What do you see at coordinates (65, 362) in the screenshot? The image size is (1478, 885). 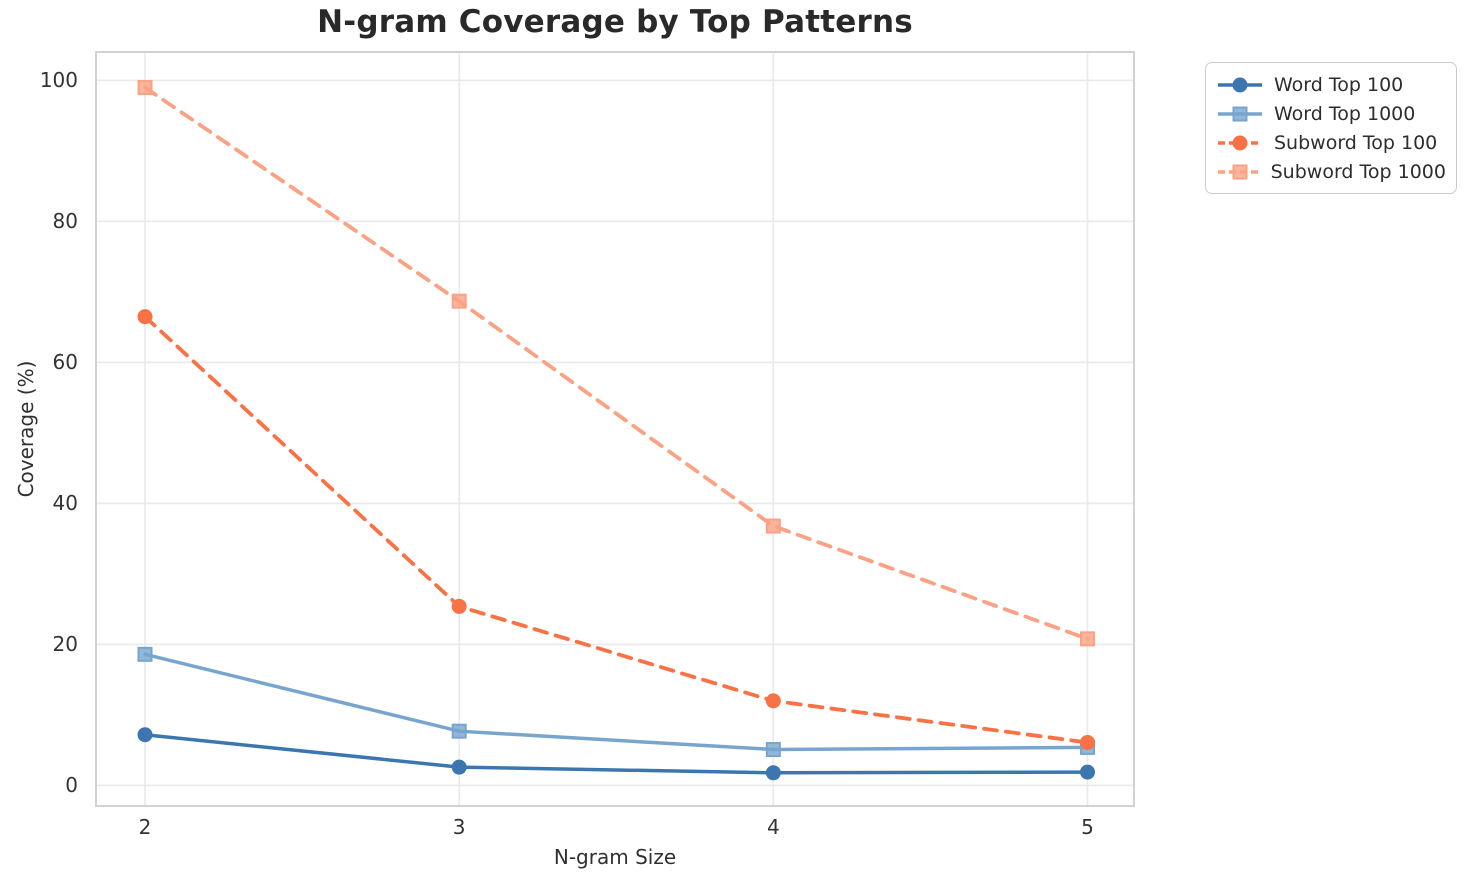 I see `y-tick-label: 60` at bounding box center [65, 362].